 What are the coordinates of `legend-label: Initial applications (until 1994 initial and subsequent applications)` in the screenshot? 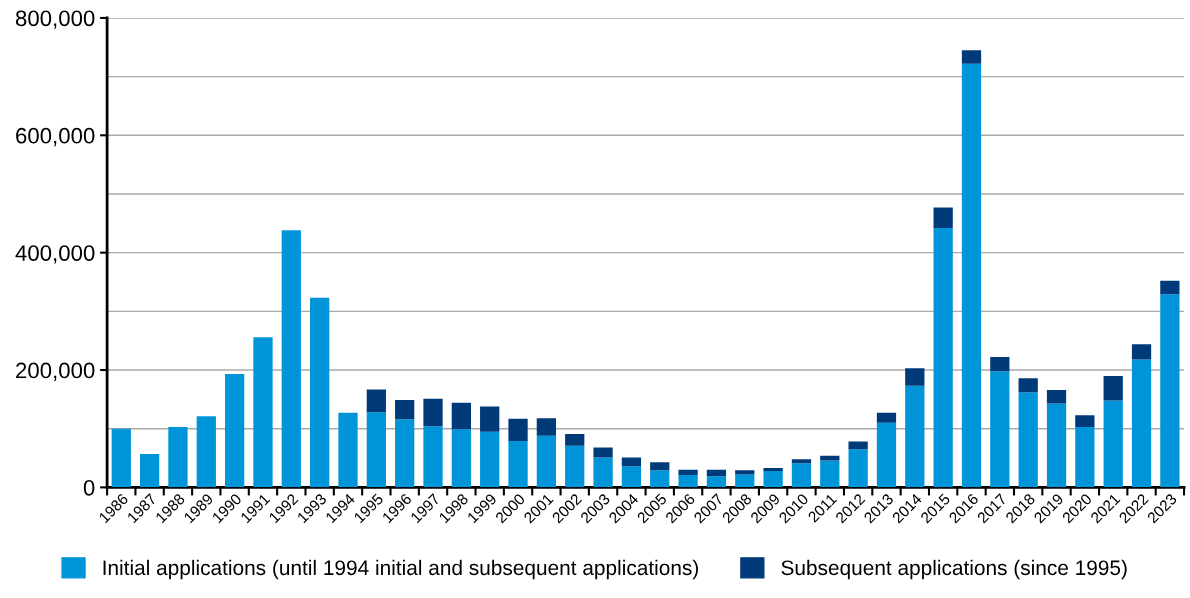 It's located at (400, 569).